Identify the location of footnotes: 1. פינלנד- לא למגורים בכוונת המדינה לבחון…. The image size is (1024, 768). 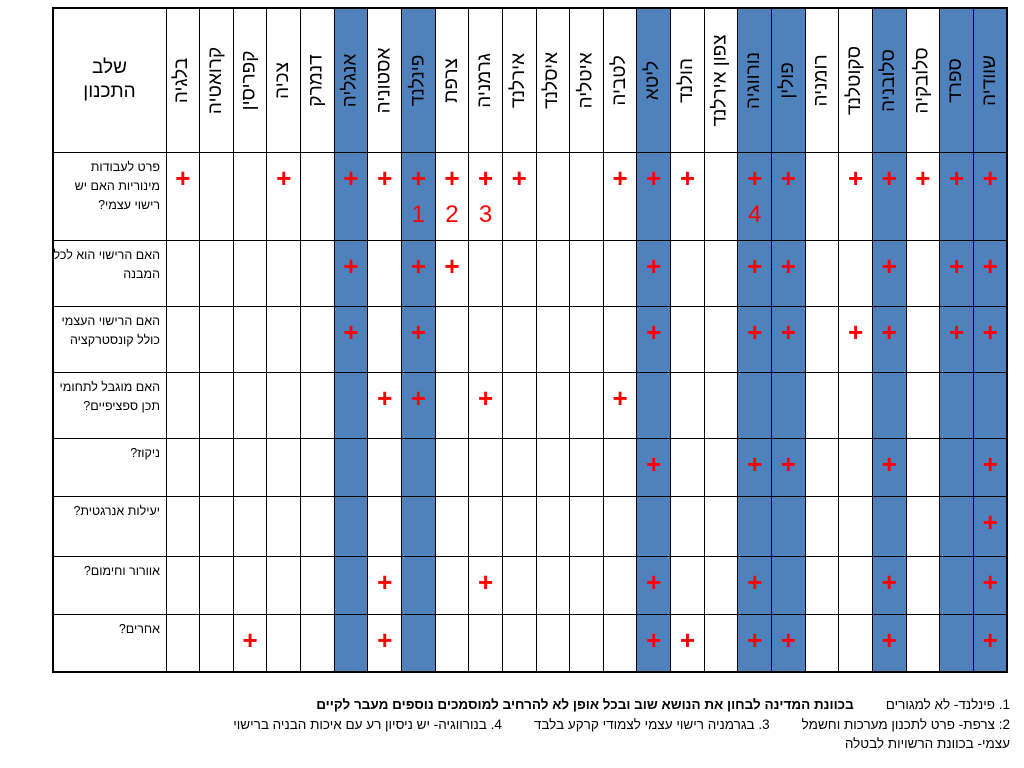
(525, 724).